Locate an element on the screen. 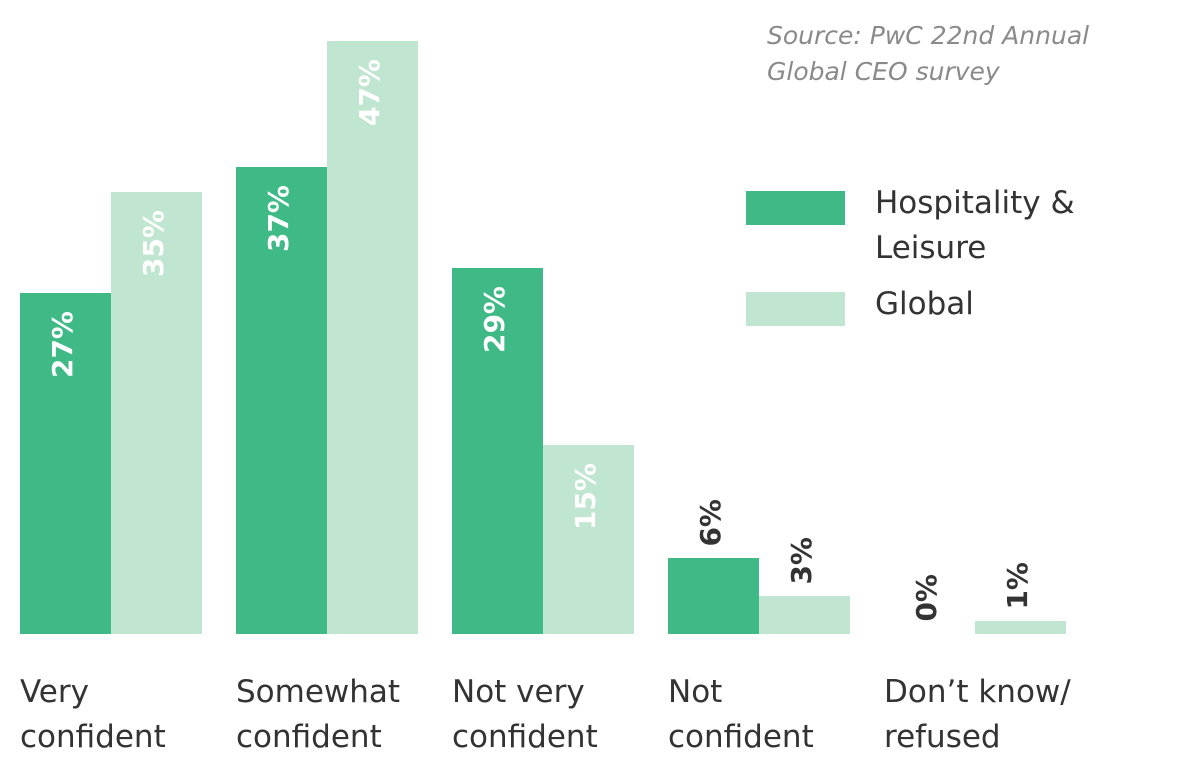  value-label: 29% is located at coordinates (494, 320).